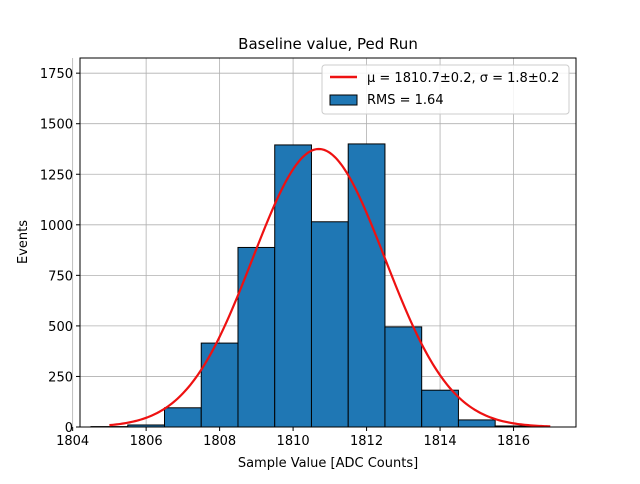  What do you see at coordinates (463, 78) in the screenshot?
I see `legend-fit-label: μ = 1810.7±0.2, σ = 1.8±0.2` at bounding box center [463, 78].